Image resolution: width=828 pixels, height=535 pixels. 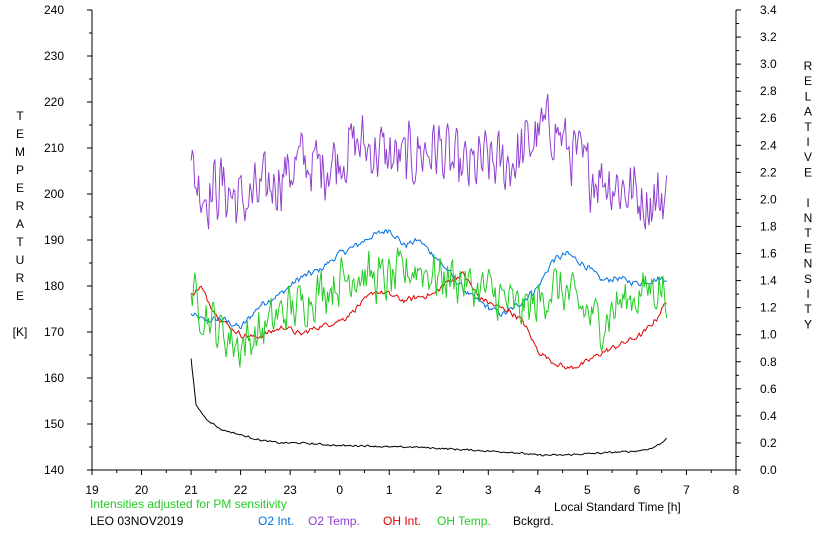 What do you see at coordinates (54, 332) in the screenshot?
I see `left-tick-label: 170` at bounding box center [54, 332].